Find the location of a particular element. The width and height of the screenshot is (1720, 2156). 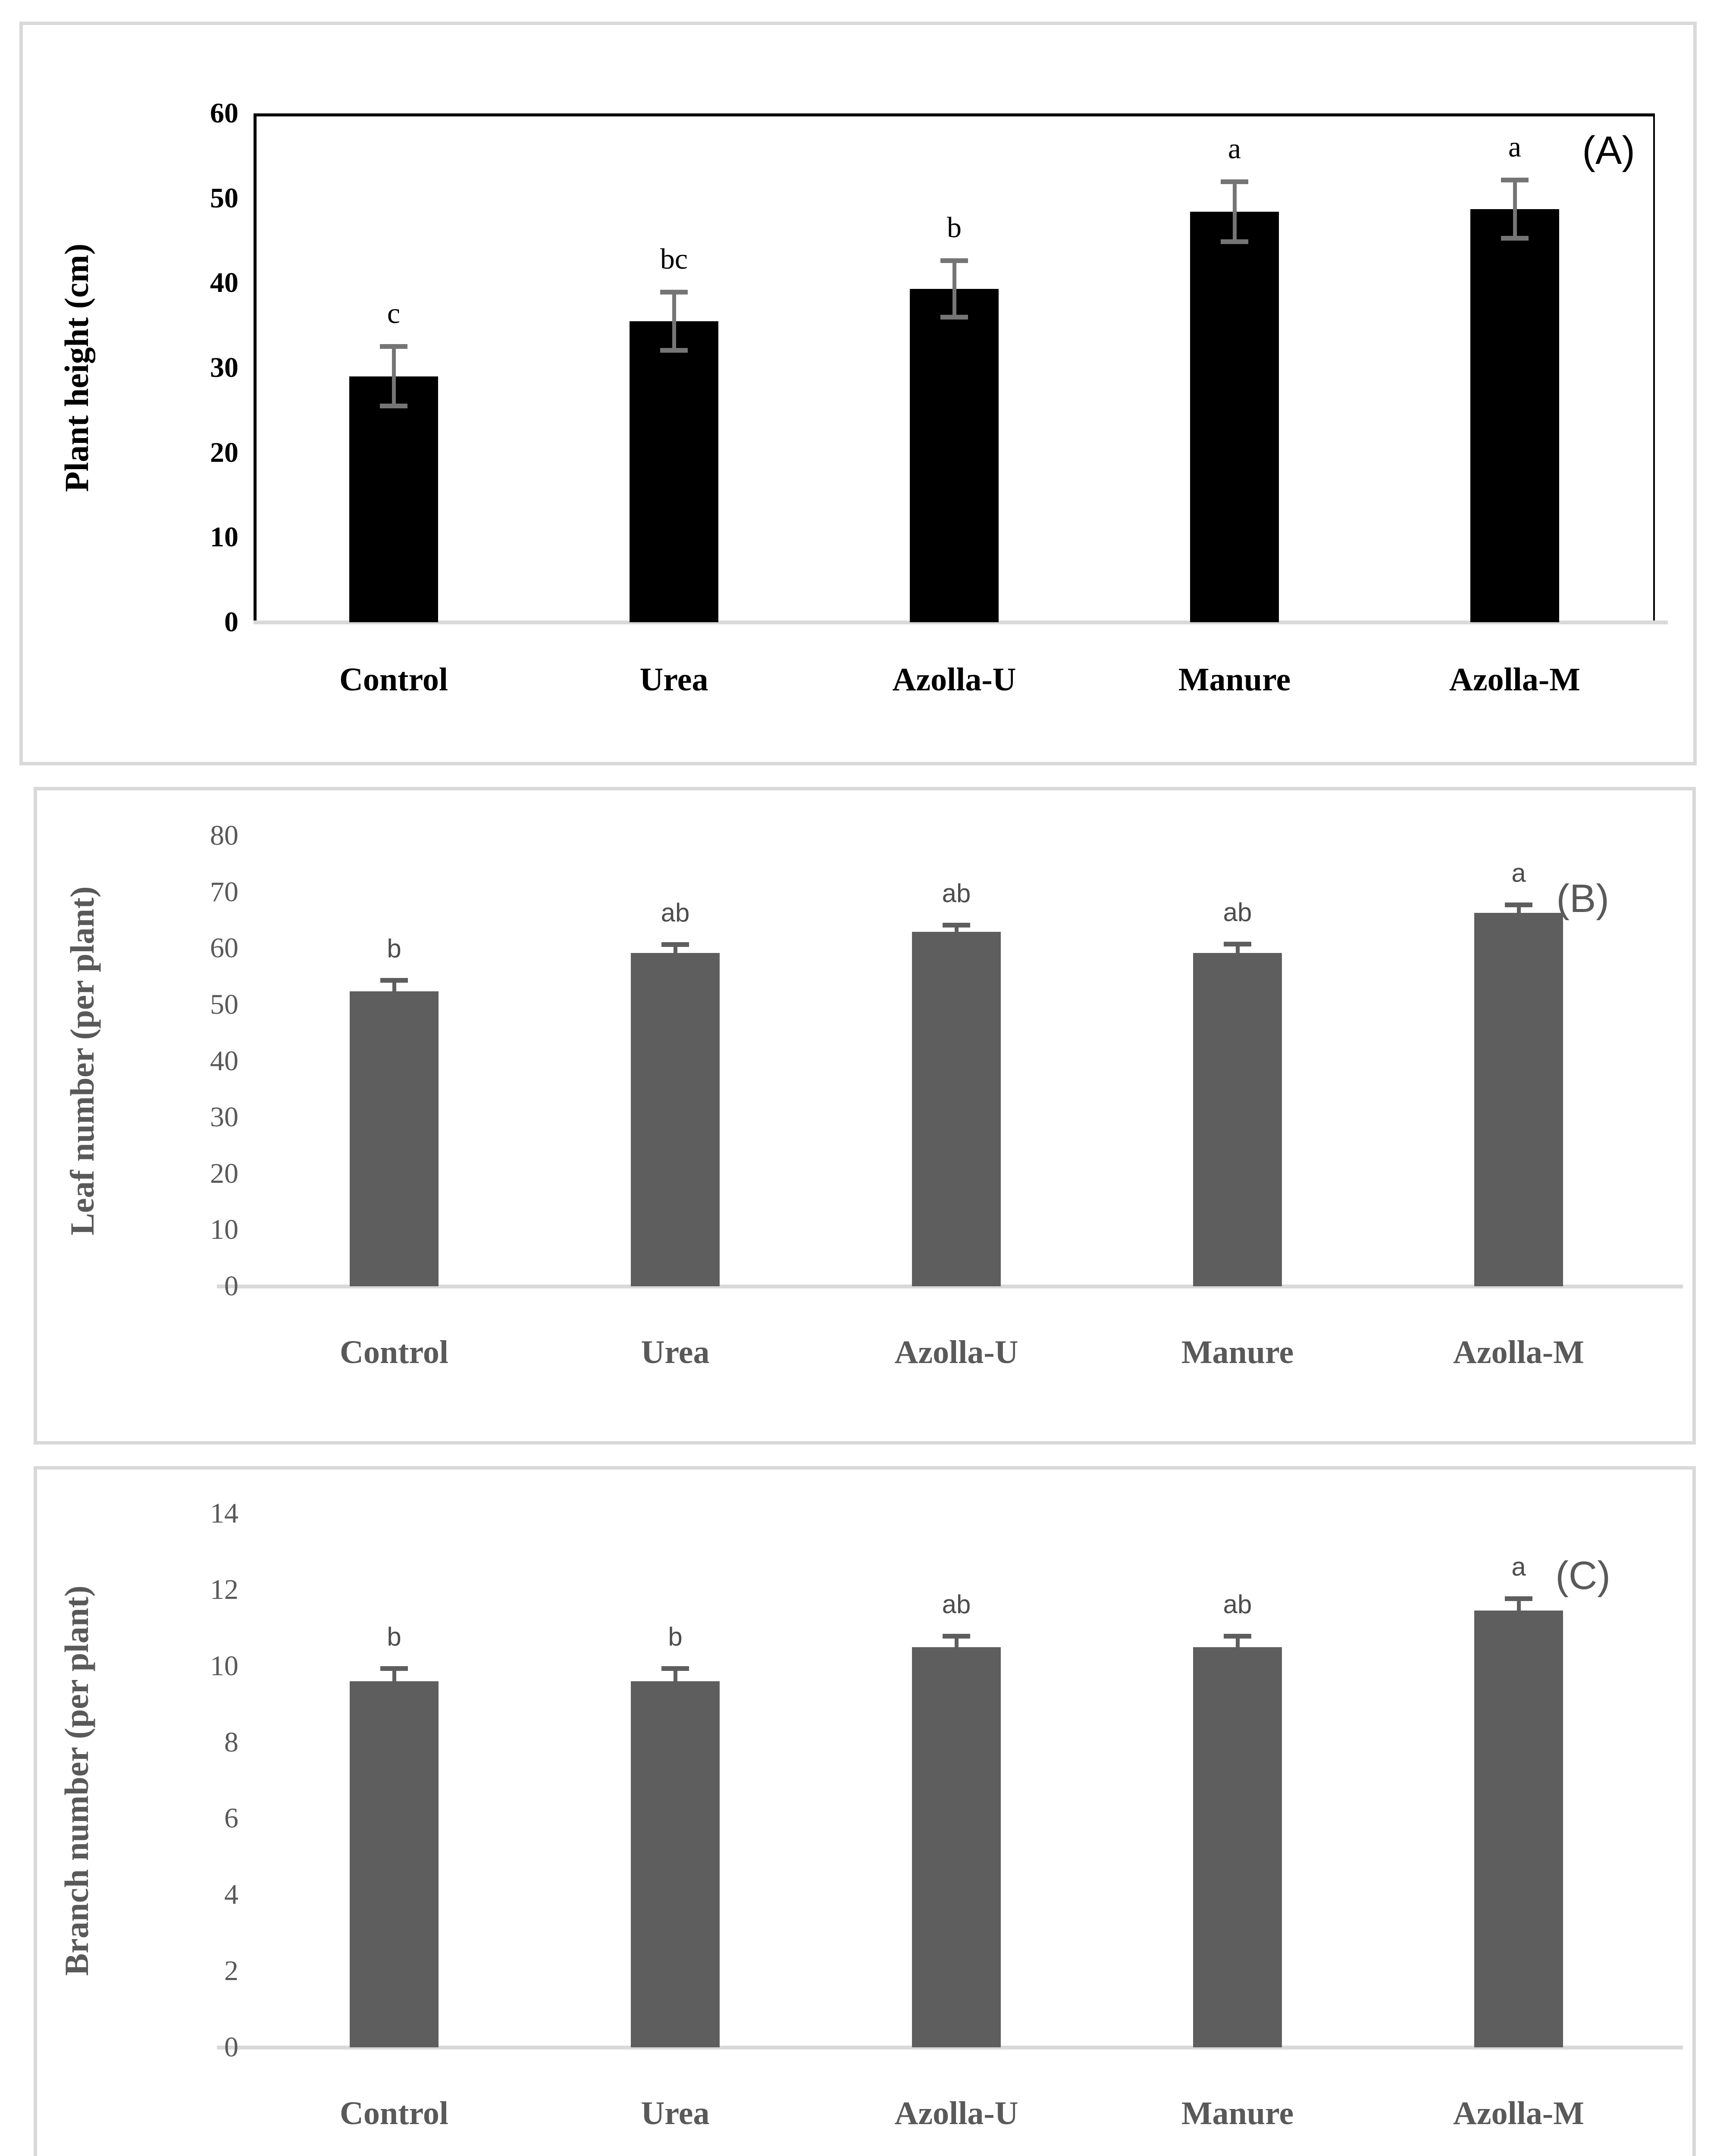

panel-letter-label-b: (B) is located at coordinates (1582, 899).